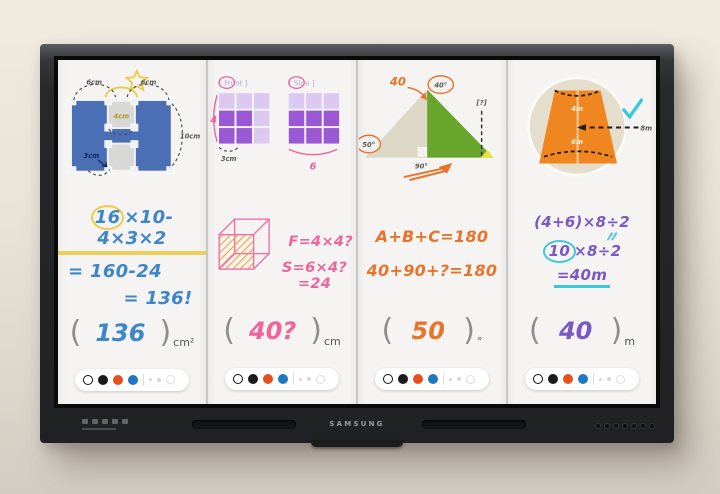 The width and height of the screenshot is (720, 494). What do you see at coordinates (332, 341) in the screenshot?
I see `answer-unit: cm` at bounding box center [332, 341].